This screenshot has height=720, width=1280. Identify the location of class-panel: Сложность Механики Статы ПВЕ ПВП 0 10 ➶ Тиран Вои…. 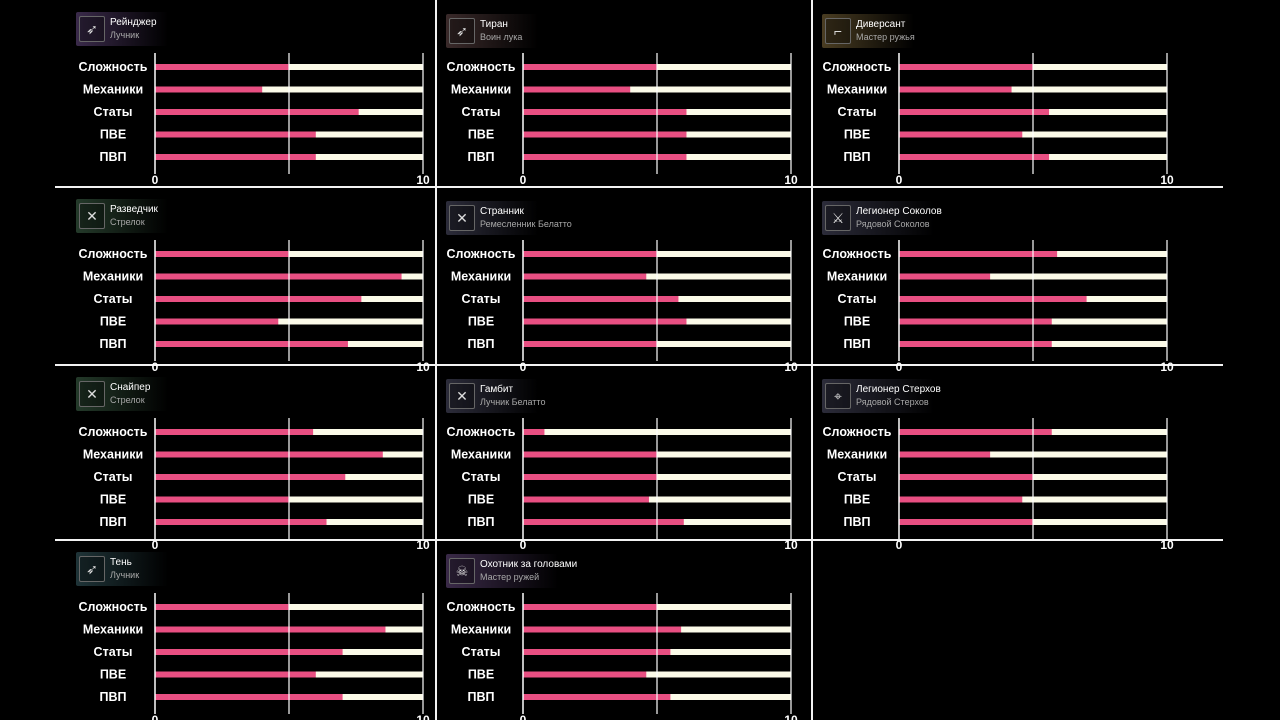
(624, 93).